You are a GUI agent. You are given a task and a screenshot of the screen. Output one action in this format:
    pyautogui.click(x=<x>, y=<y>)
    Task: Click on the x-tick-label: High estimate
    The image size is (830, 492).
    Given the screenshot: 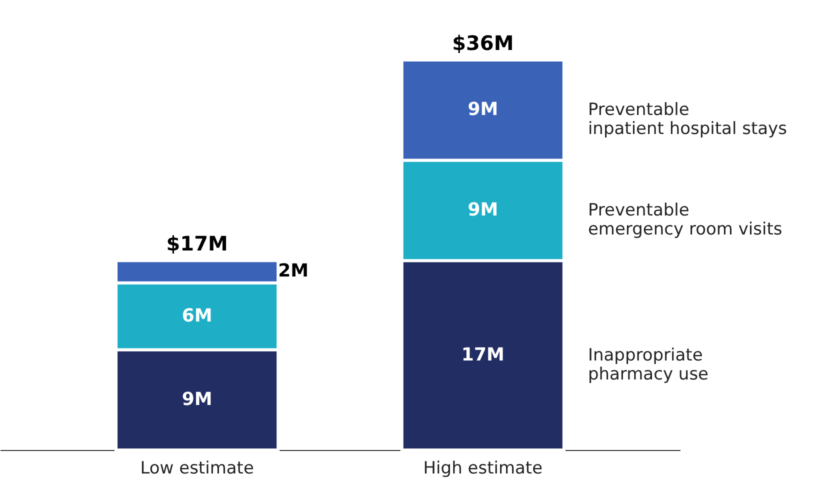 What is the action you would take?
    pyautogui.click(x=483, y=468)
    